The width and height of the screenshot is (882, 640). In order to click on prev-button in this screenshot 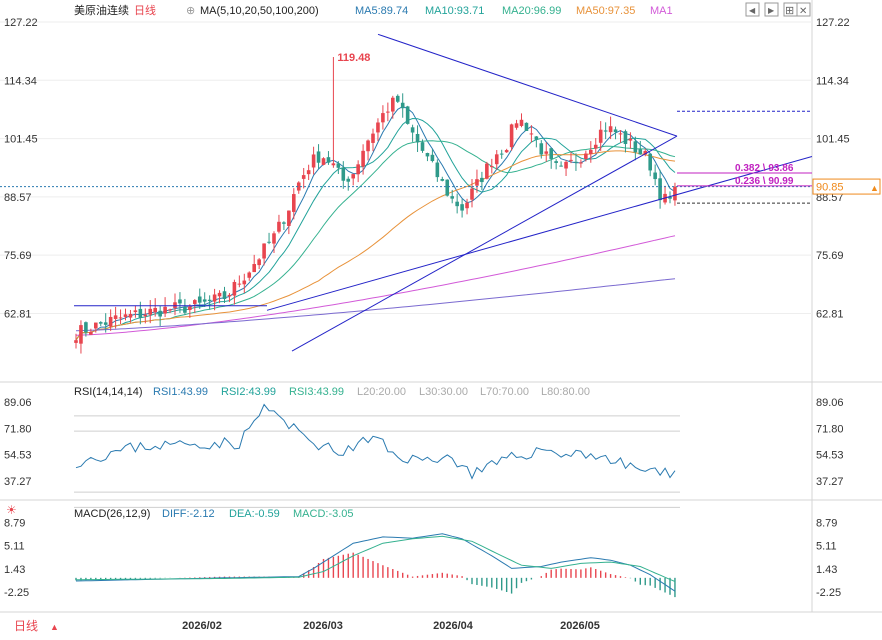, I will do `click(752, 9)`.